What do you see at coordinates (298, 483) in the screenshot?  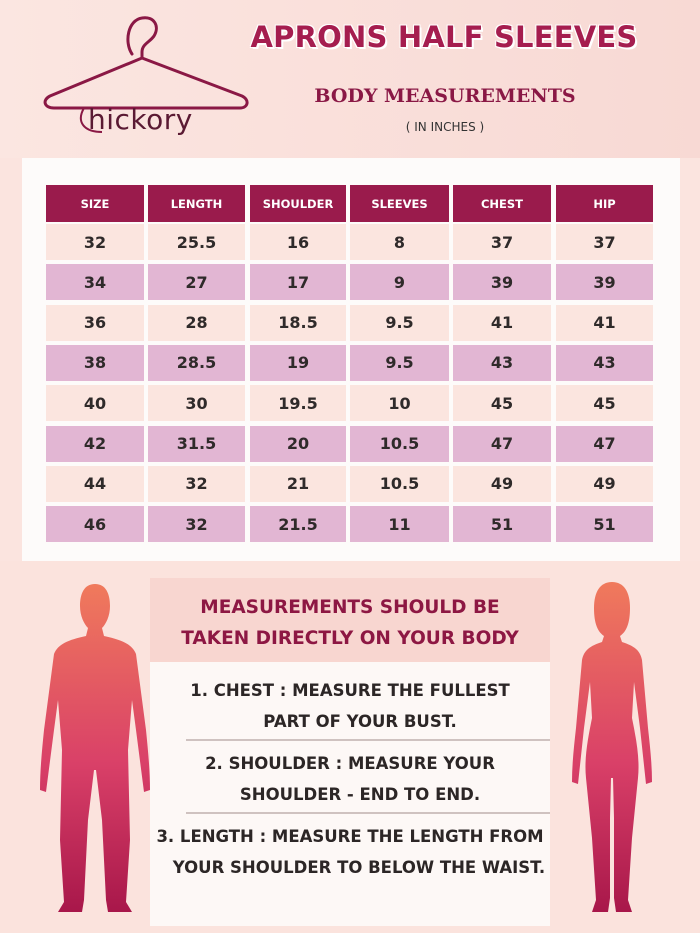 I see `table-cell-shoulder: 21` at bounding box center [298, 483].